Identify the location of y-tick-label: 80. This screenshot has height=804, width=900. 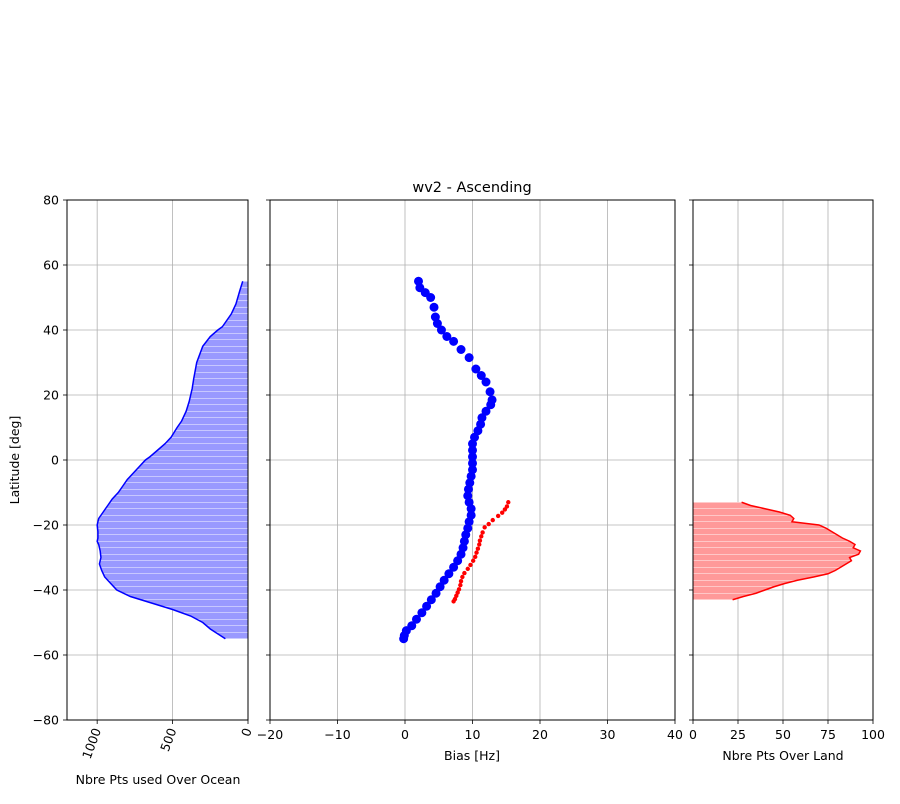
(51, 200).